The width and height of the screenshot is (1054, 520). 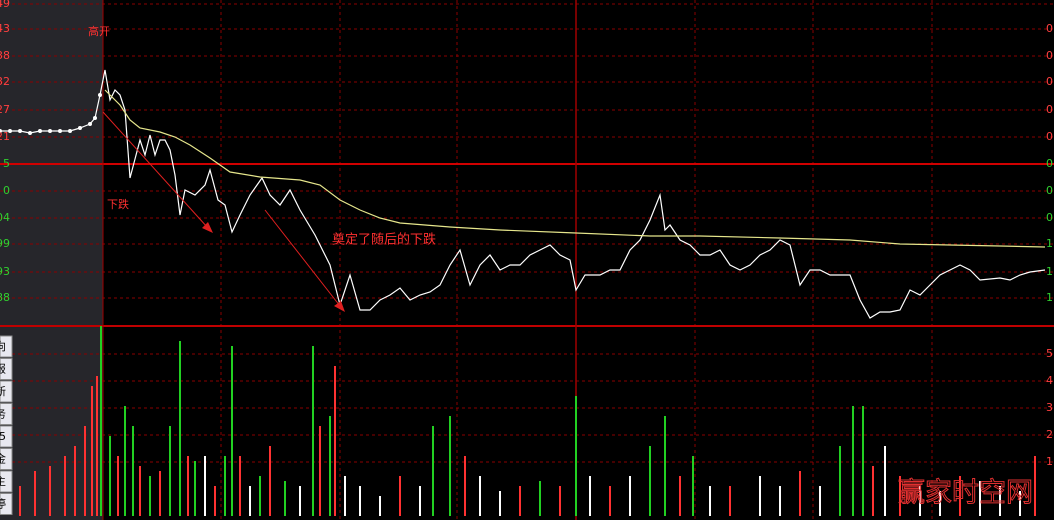 I want to click on y-tick-label: 27, so click(x=5, y=109).